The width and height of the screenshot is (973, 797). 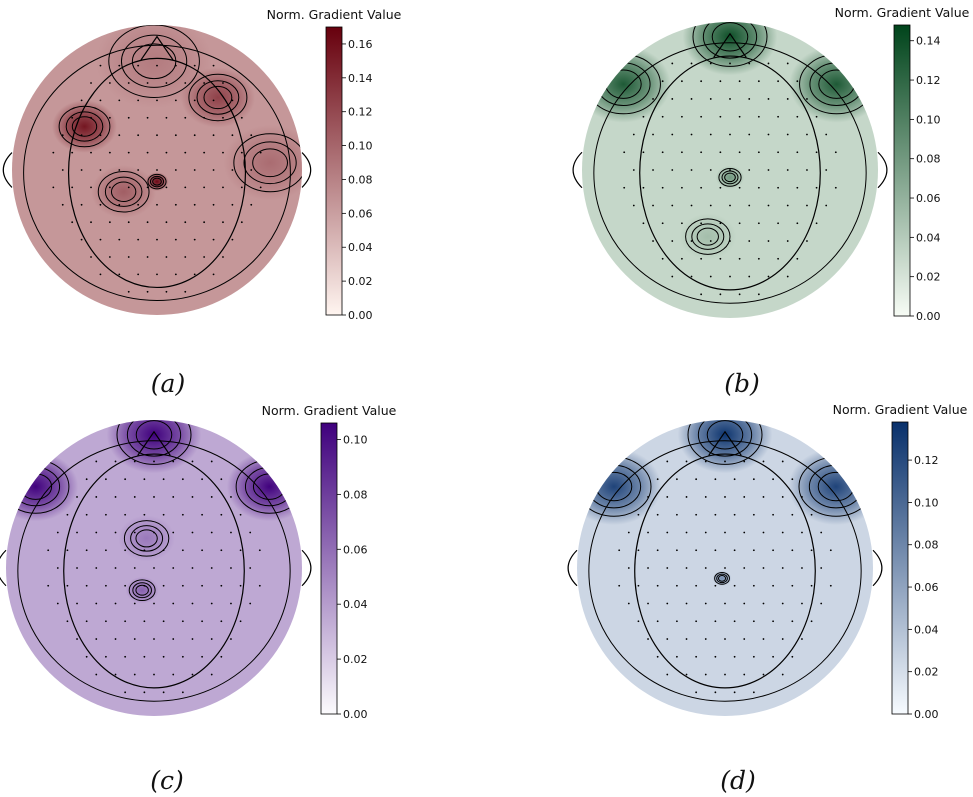 What do you see at coordinates (360, 281) in the screenshot?
I see `colorbar-tick-label: 0.02` at bounding box center [360, 281].